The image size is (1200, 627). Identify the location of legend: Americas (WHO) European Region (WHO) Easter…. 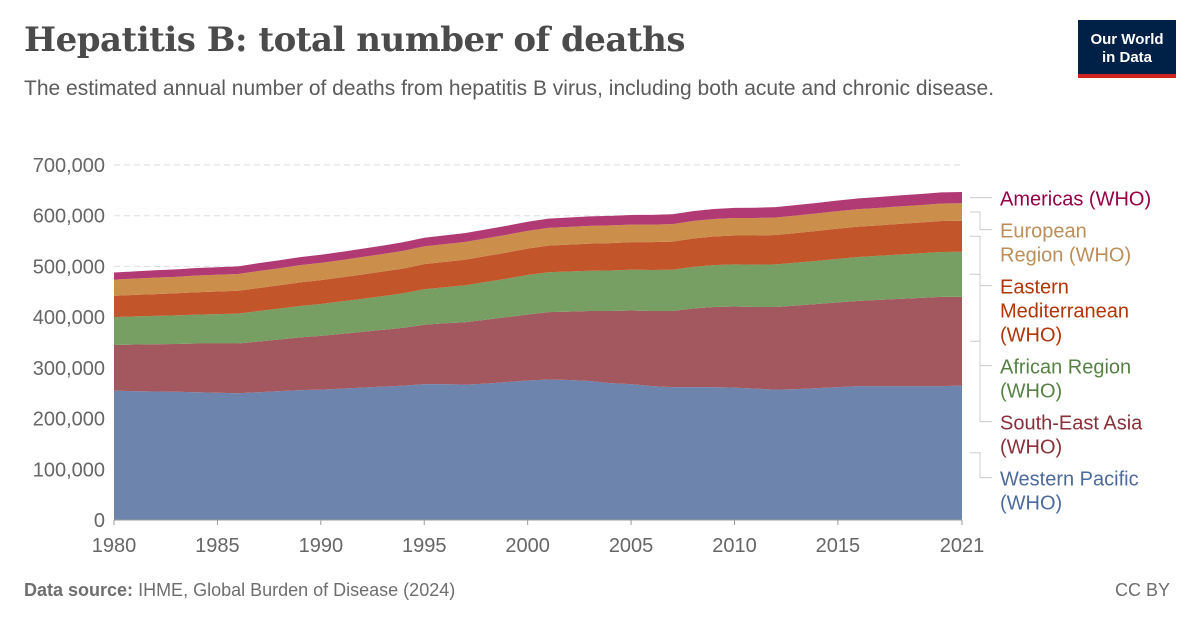
(1060, 352).